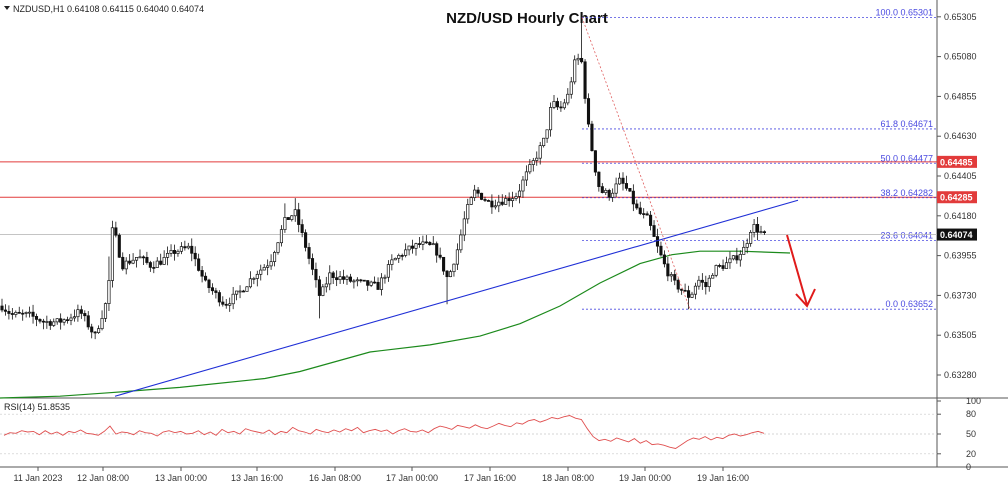 Image resolution: width=1008 pixels, height=492 pixels. What do you see at coordinates (527, 18) in the screenshot?
I see `chart-title: NZD/USD Hourly Chart` at bounding box center [527, 18].